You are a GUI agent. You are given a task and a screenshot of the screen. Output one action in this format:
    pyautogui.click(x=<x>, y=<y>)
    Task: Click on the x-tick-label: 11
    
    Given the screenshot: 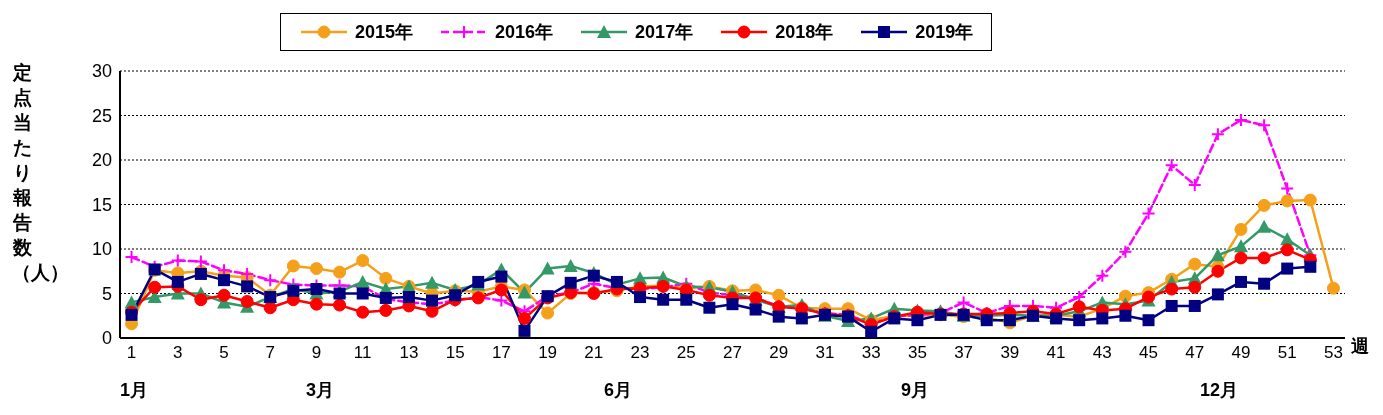 What is the action you would take?
    pyautogui.click(x=362, y=353)
    